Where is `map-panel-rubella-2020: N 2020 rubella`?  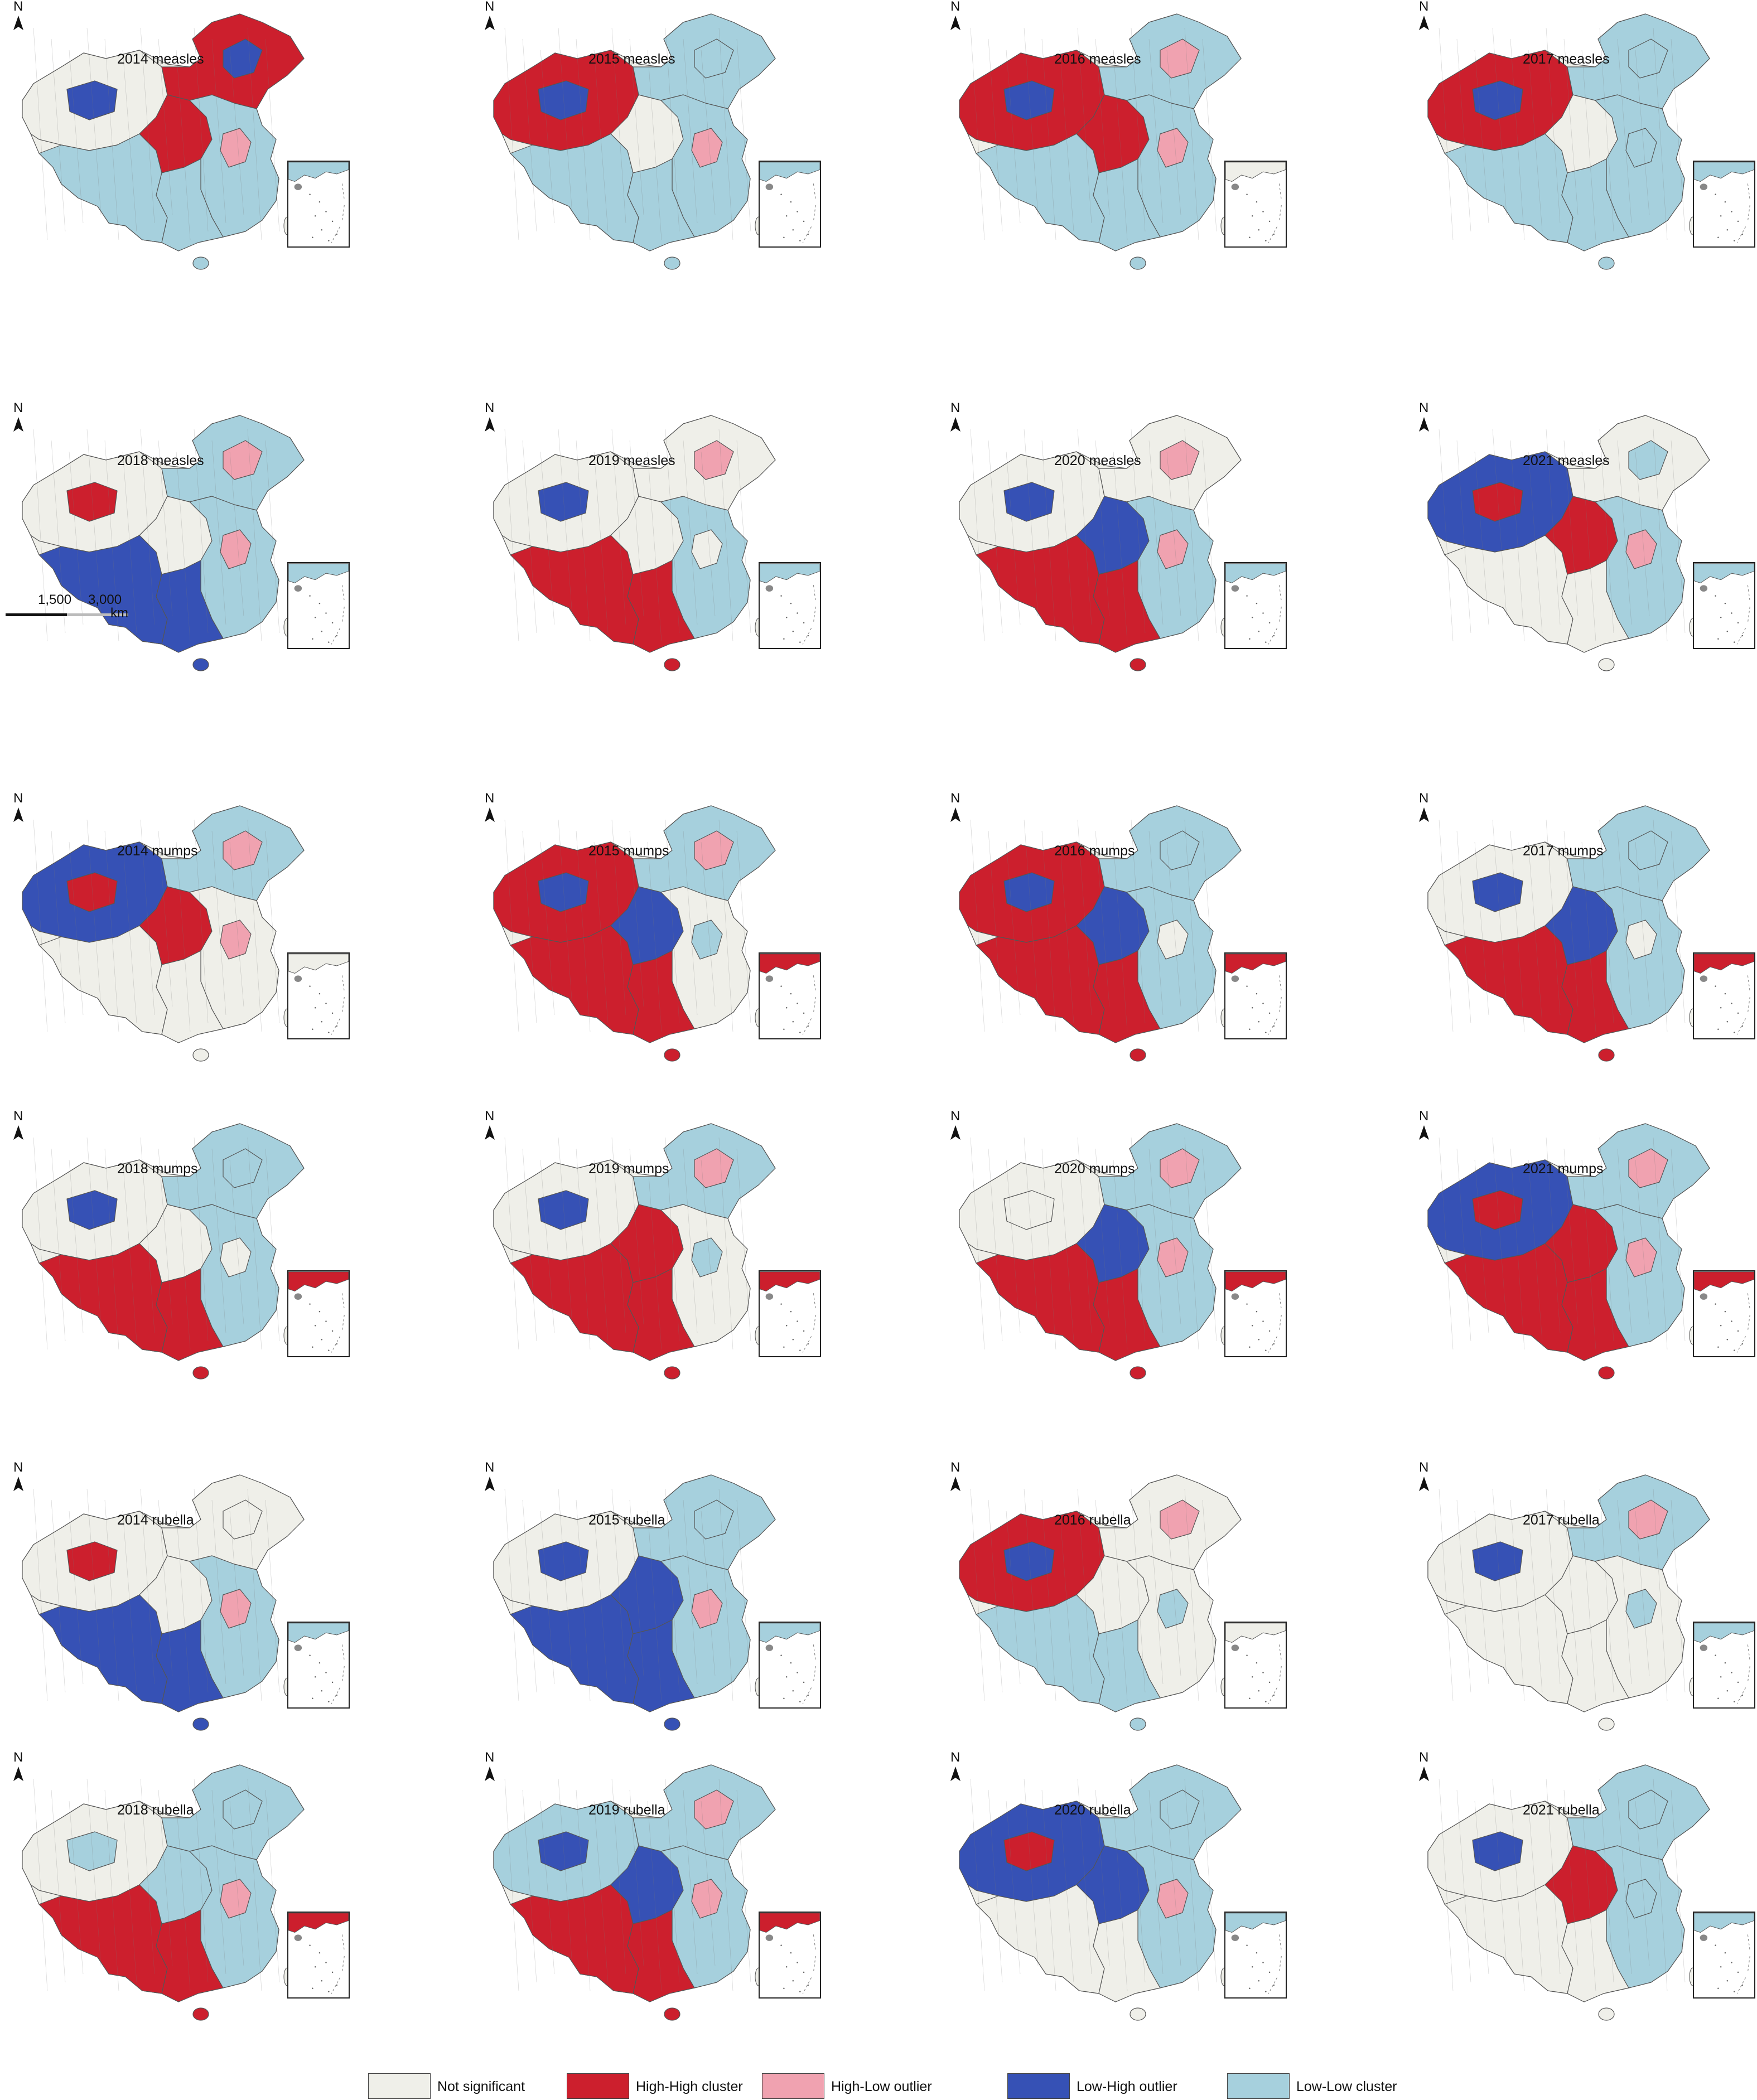 map-panel-rubella-2020: N 2020 rubella is located at coordinates (1138, 1896).